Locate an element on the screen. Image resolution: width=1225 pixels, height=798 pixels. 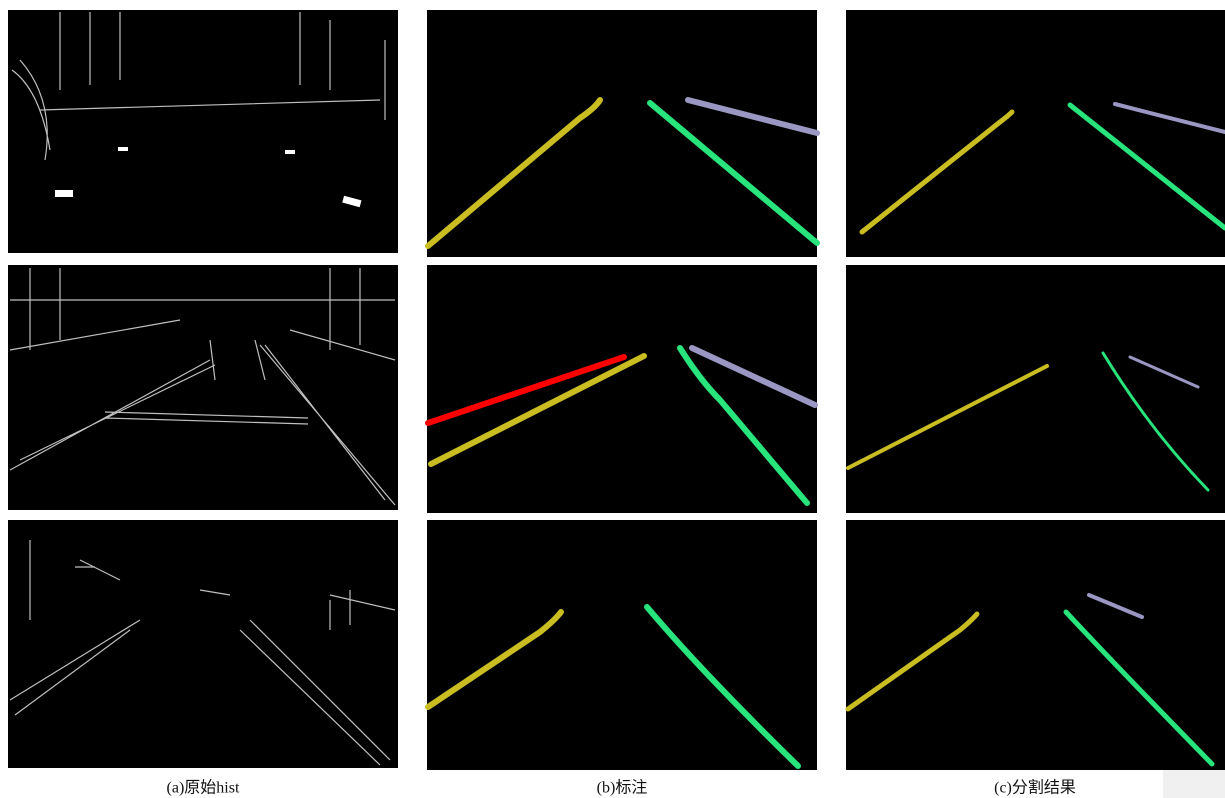
corner-patch is located at coordinates (1194, 784).